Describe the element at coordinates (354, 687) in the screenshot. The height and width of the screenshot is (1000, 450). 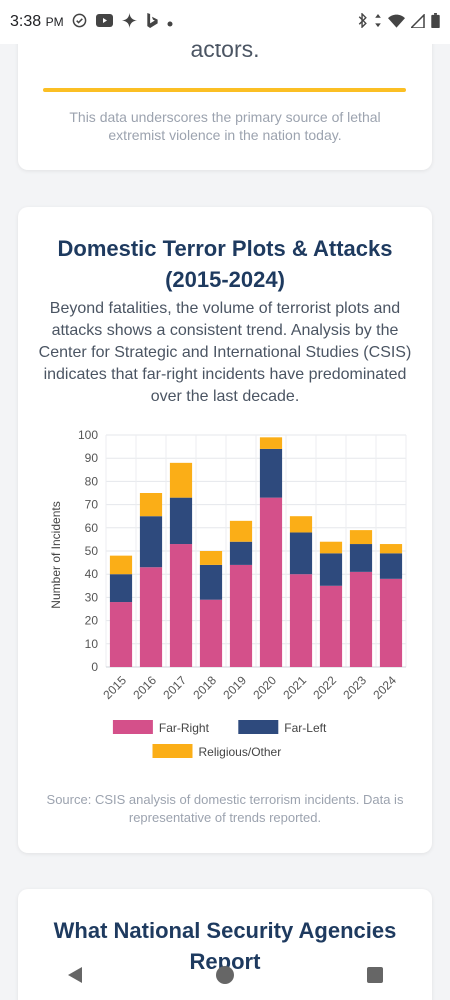
I see `x-tick-label: 2023` at that location.